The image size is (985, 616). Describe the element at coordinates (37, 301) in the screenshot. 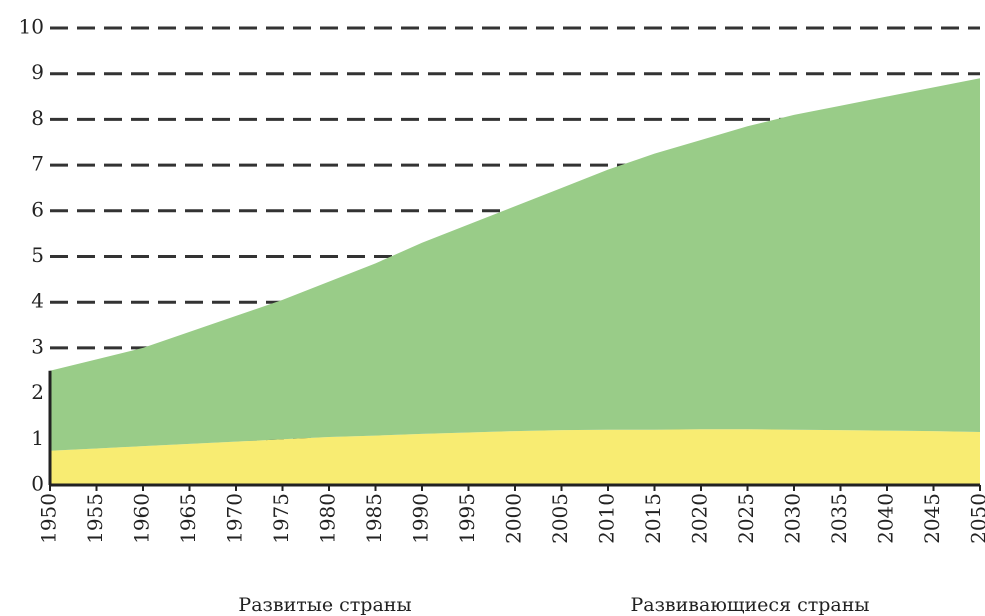

I see `y-tick-label: 4` at that location.